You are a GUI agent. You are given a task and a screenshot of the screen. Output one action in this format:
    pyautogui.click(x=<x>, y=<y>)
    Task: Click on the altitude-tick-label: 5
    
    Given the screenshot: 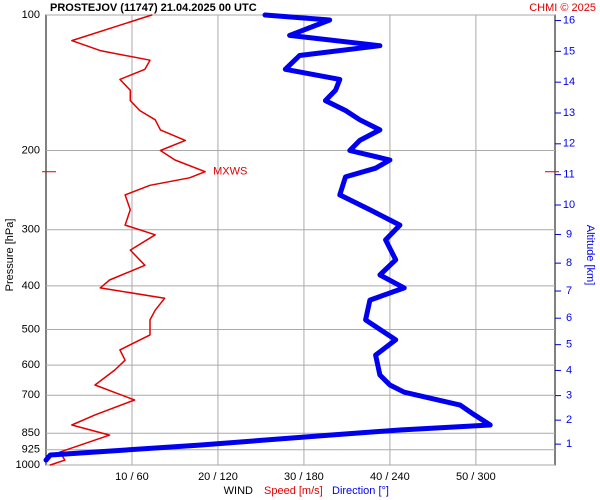 What is the action you would take?
    pyautogui.click(x=569, y=345)
    